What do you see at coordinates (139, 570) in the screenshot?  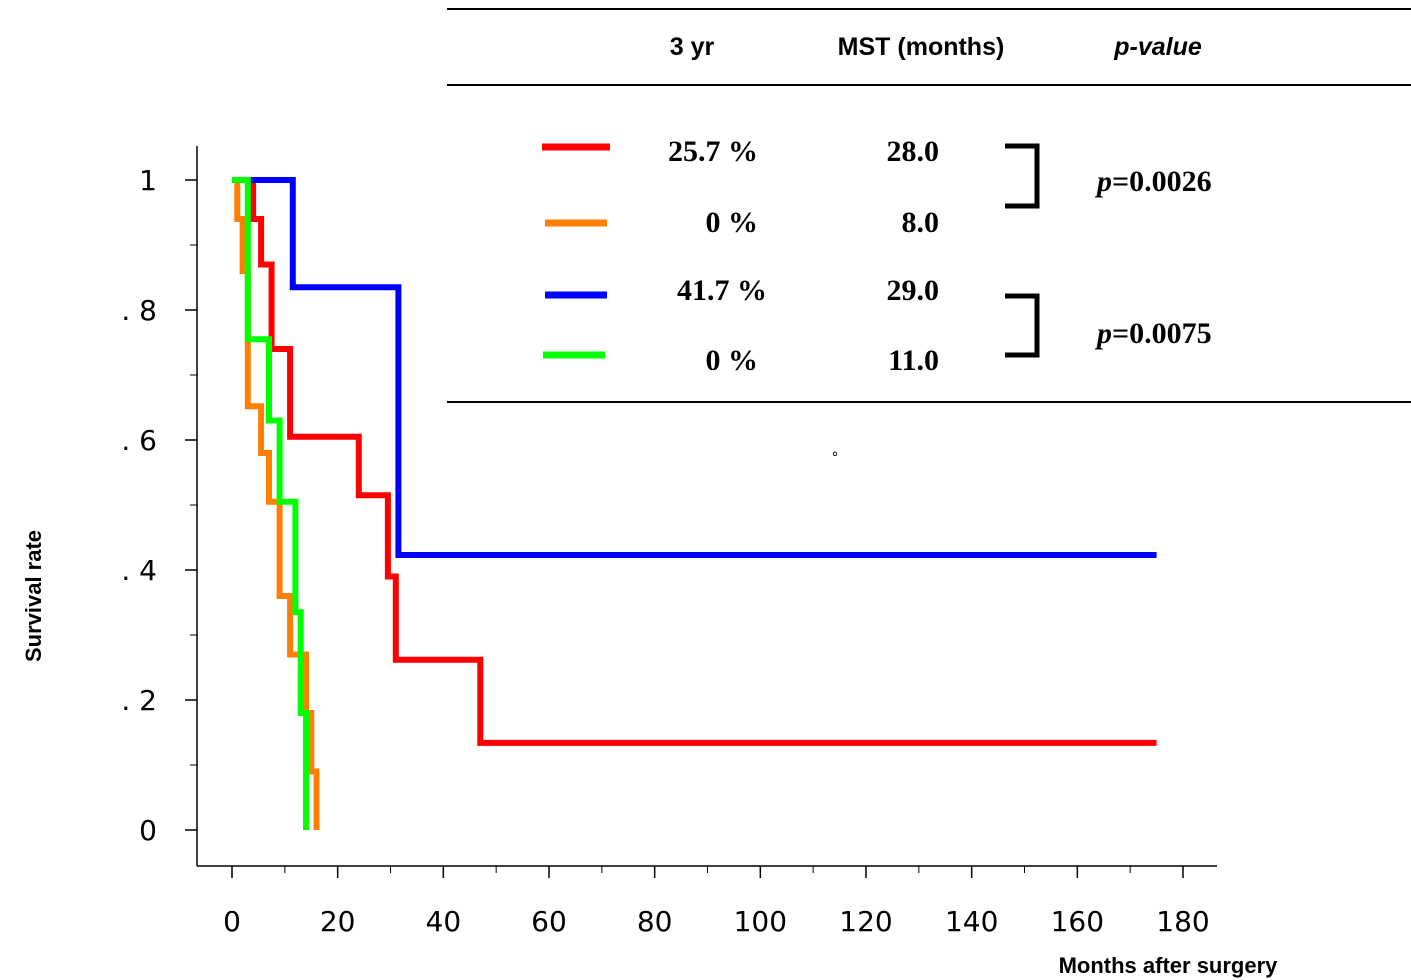 I see `y-tick-label: . 4` at bounding box center [139, 570].